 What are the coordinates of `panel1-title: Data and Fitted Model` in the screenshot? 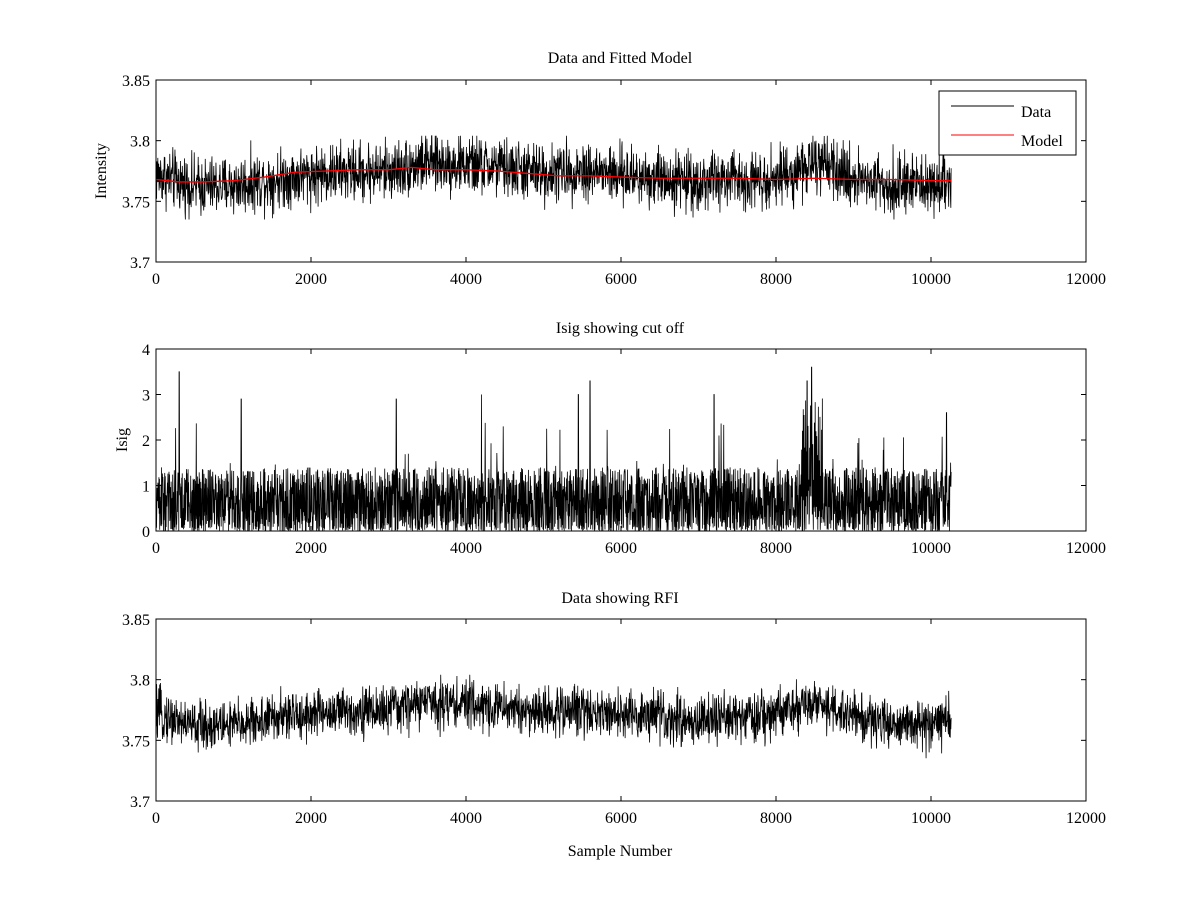 It's located at (620, 58).